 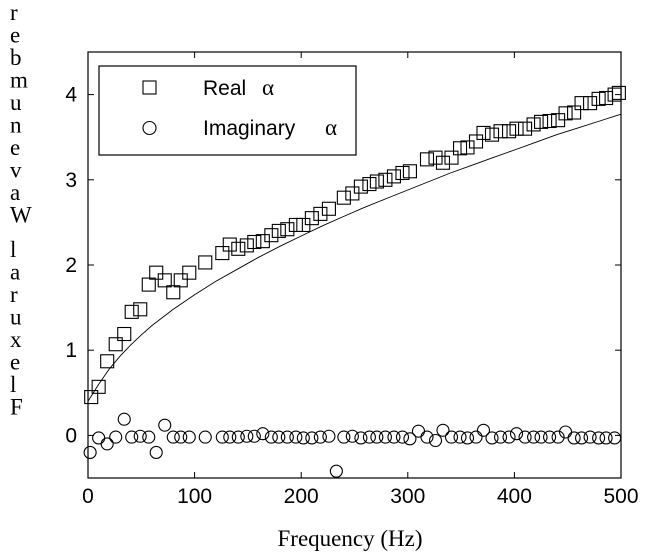 What do you see at coordinates (71, 265) in the screenshot?
I see `y-tick-label: 2` at bounding box center [71, 265].